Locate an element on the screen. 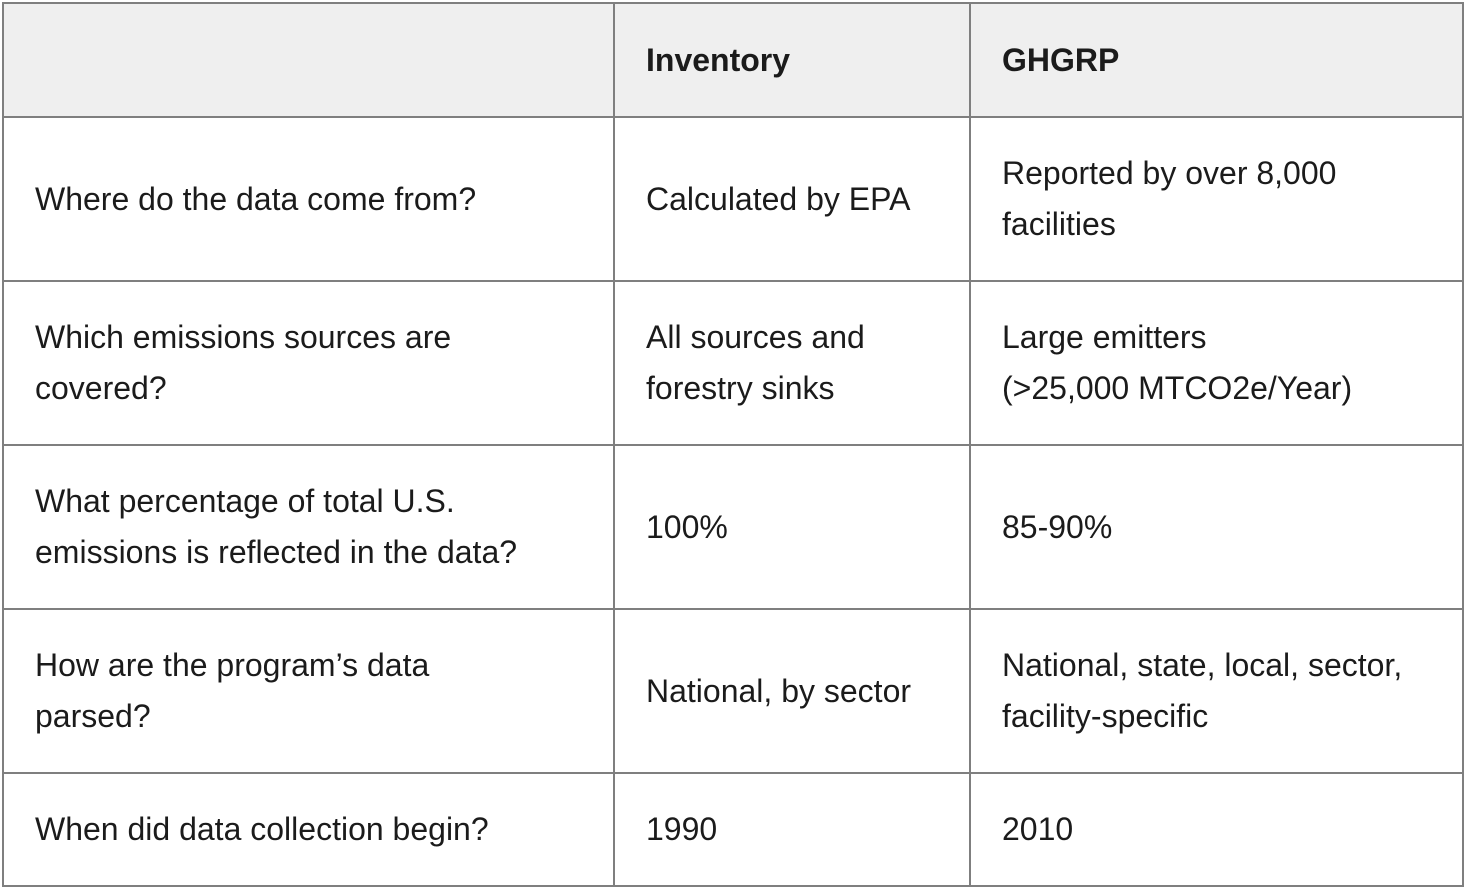 The height and width of the screenshot is (887, 1464). header-row: Inventory GHGRP is located at coordinates (733, 60).